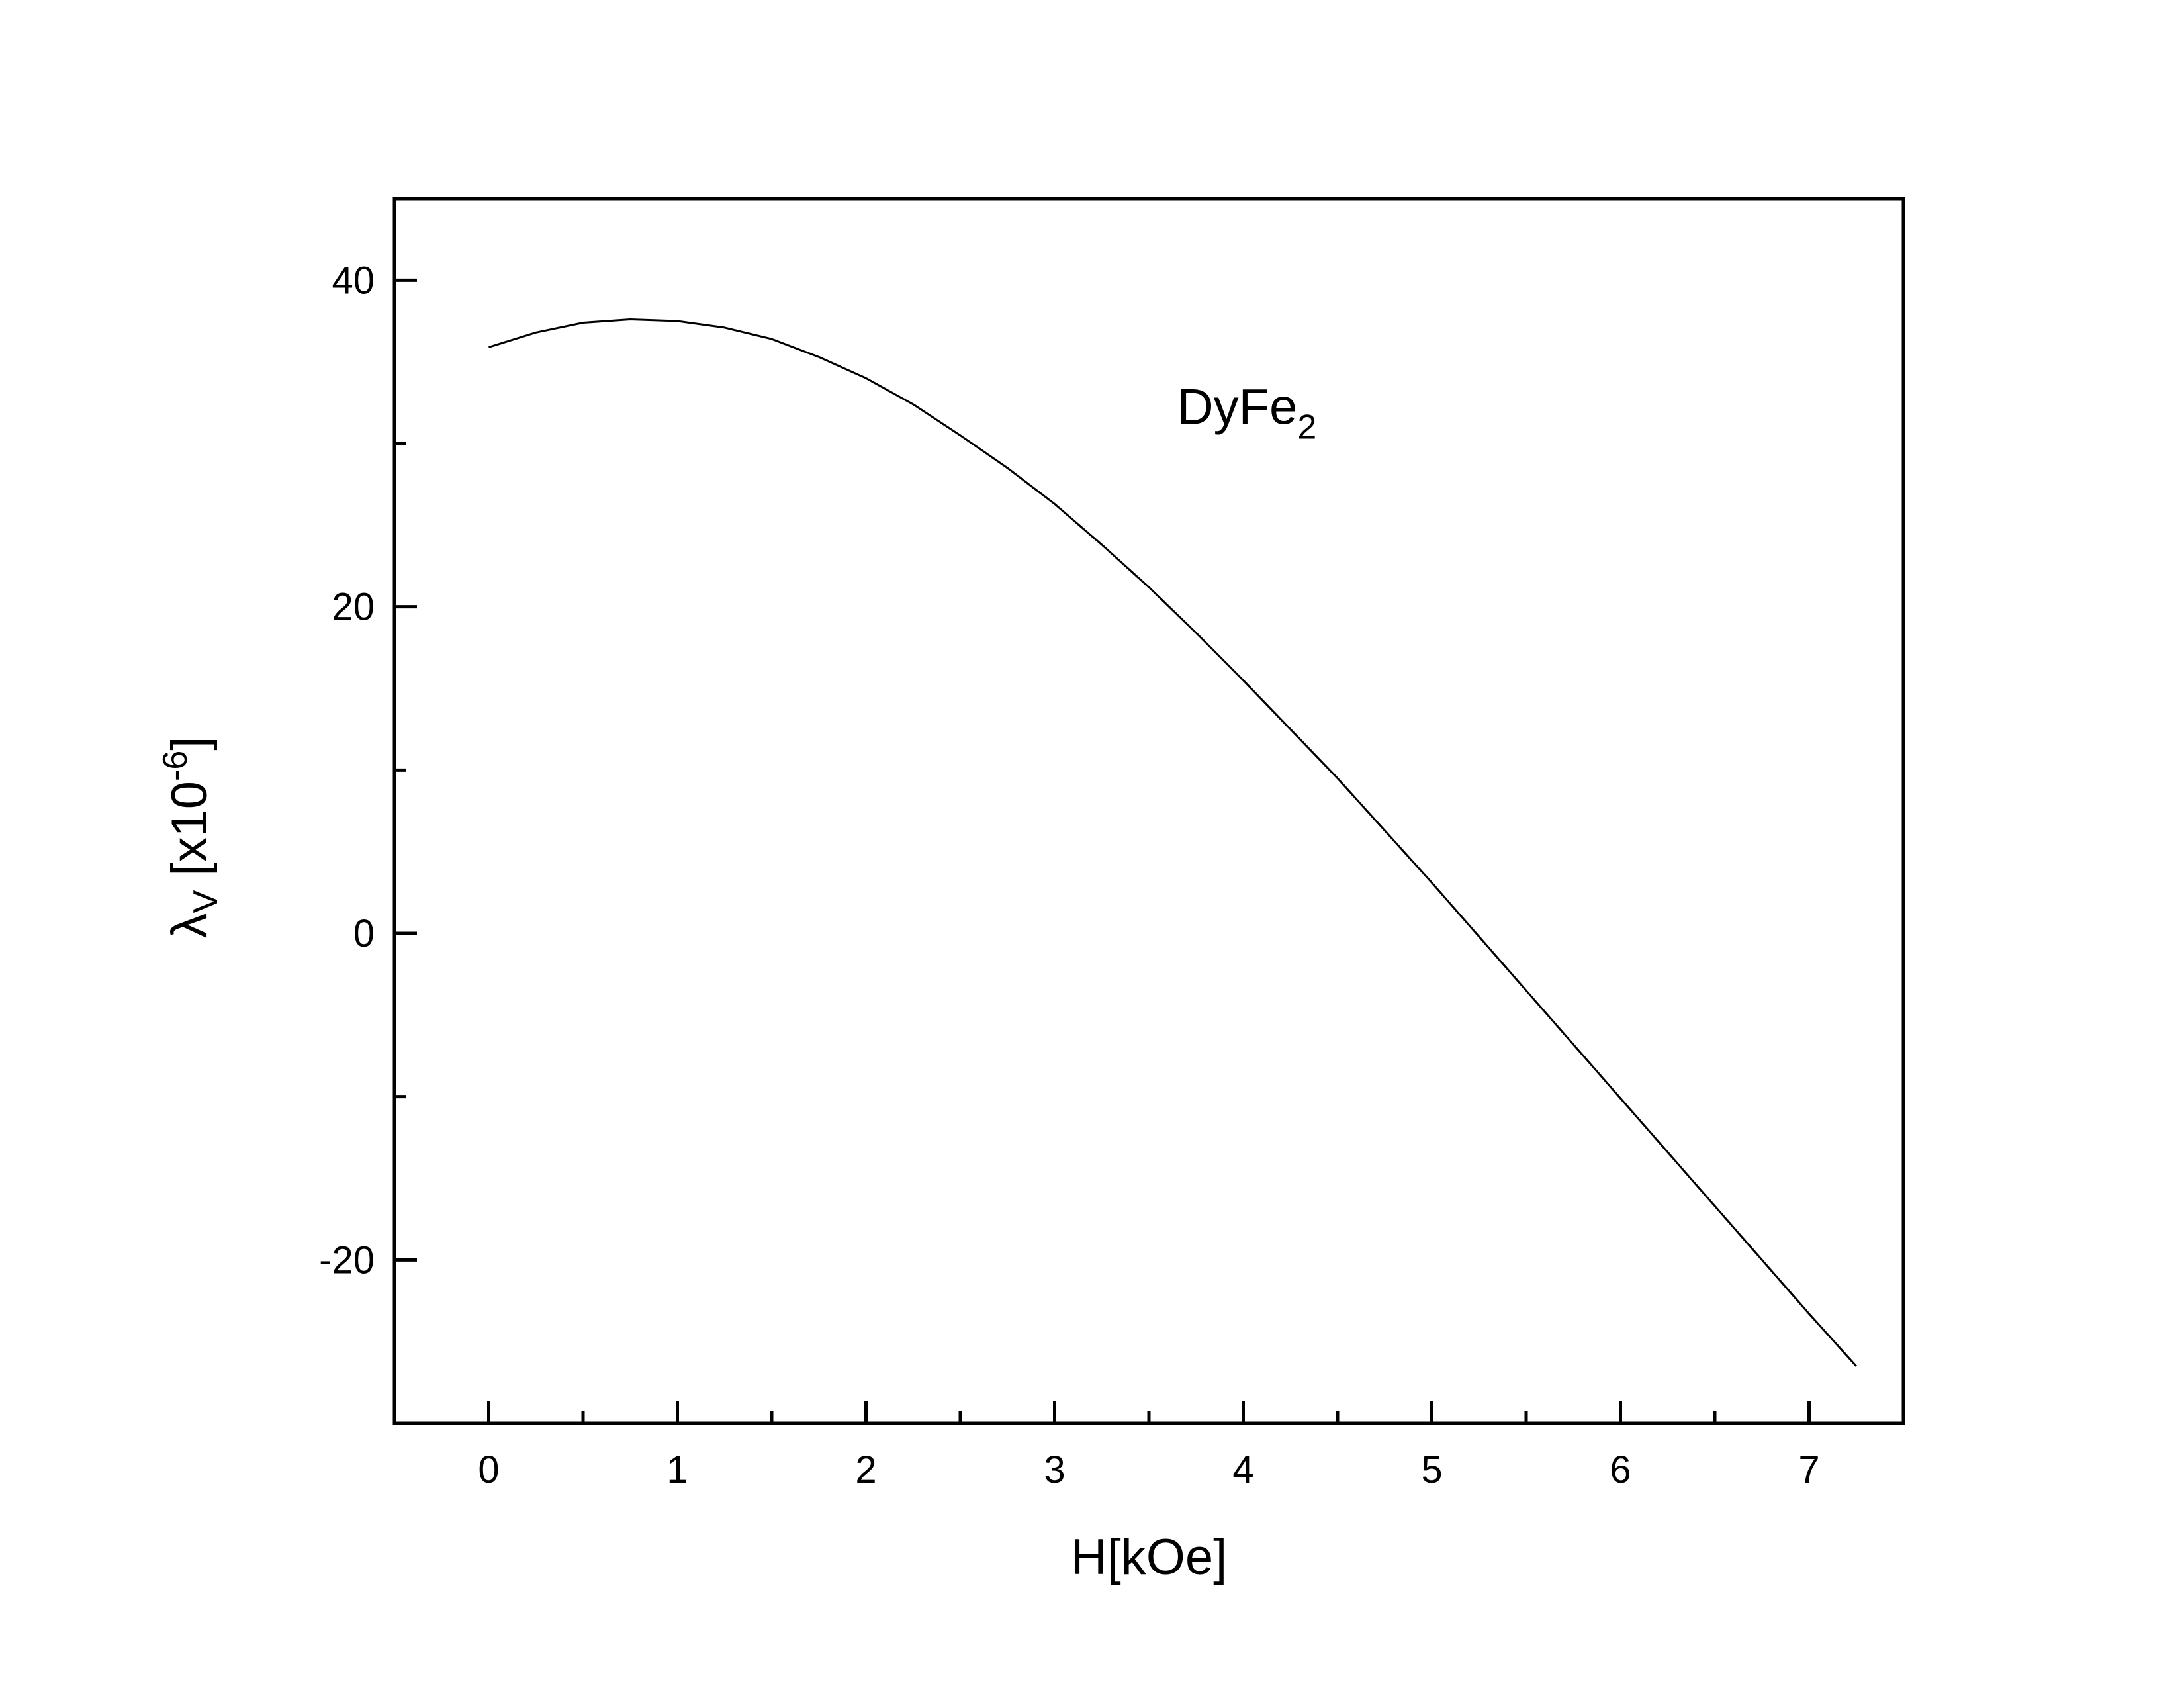 Image resolution: width=2184 pixels, height=1688 pixels. Describe the element at coordinates (176, 766) in the screenshot. I see `y-axis-unit-exponent: -6` at that location.